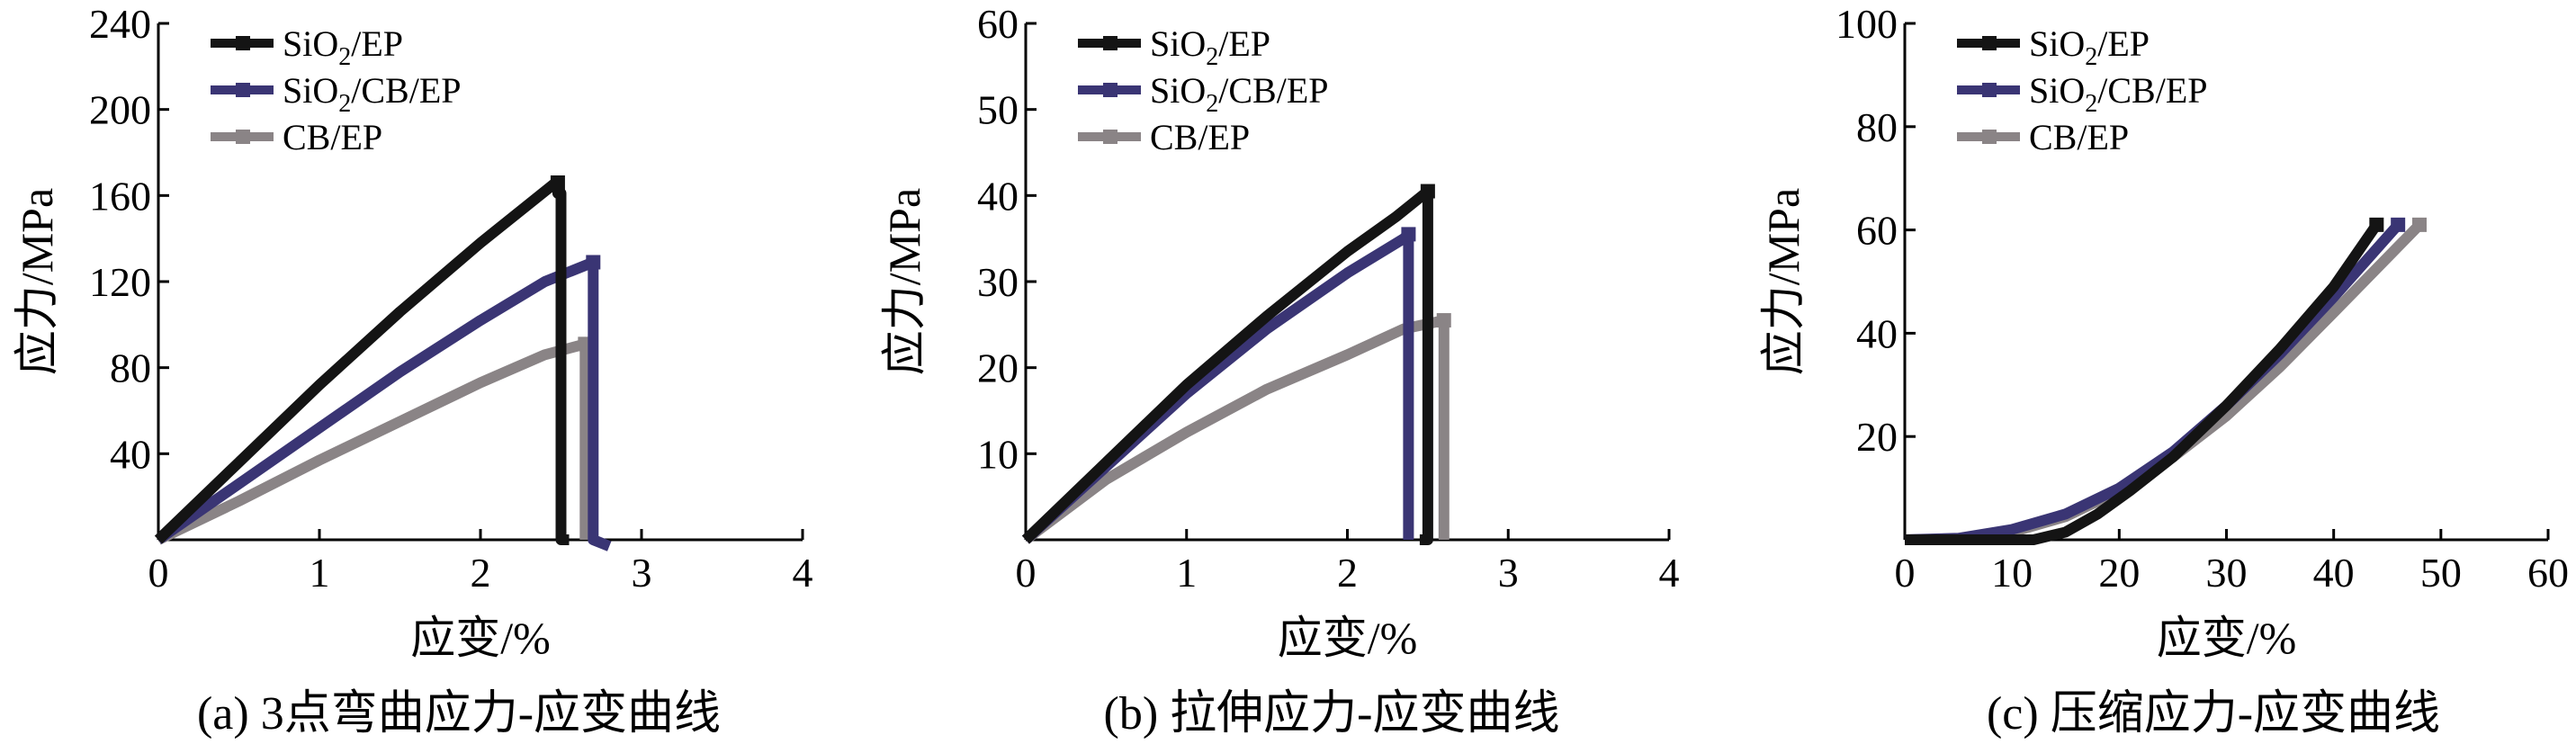 Image resolution: width=2576 pixels, height=753 pixels. Describe the element at coordinates (2334, 573) in the screenshot. I see `x-tick-label: 40` at that location.